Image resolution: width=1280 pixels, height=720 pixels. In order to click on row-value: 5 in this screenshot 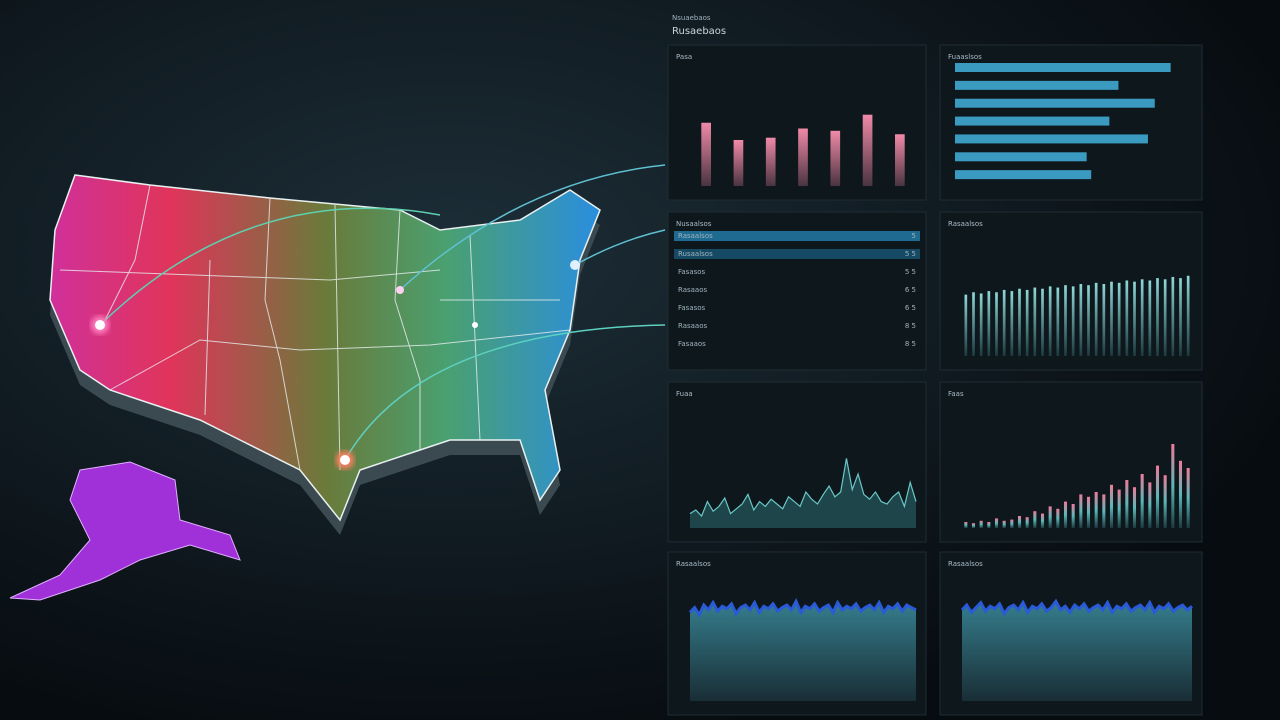, I will do `click(914, 236)`.